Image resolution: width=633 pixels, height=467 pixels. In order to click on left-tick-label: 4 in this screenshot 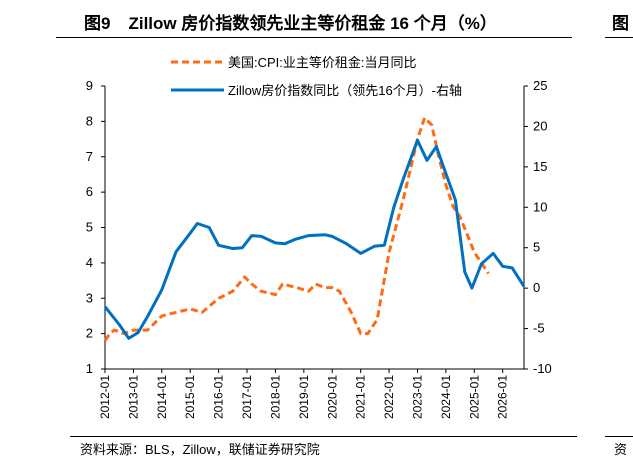, I will do `click(89, 262)`.